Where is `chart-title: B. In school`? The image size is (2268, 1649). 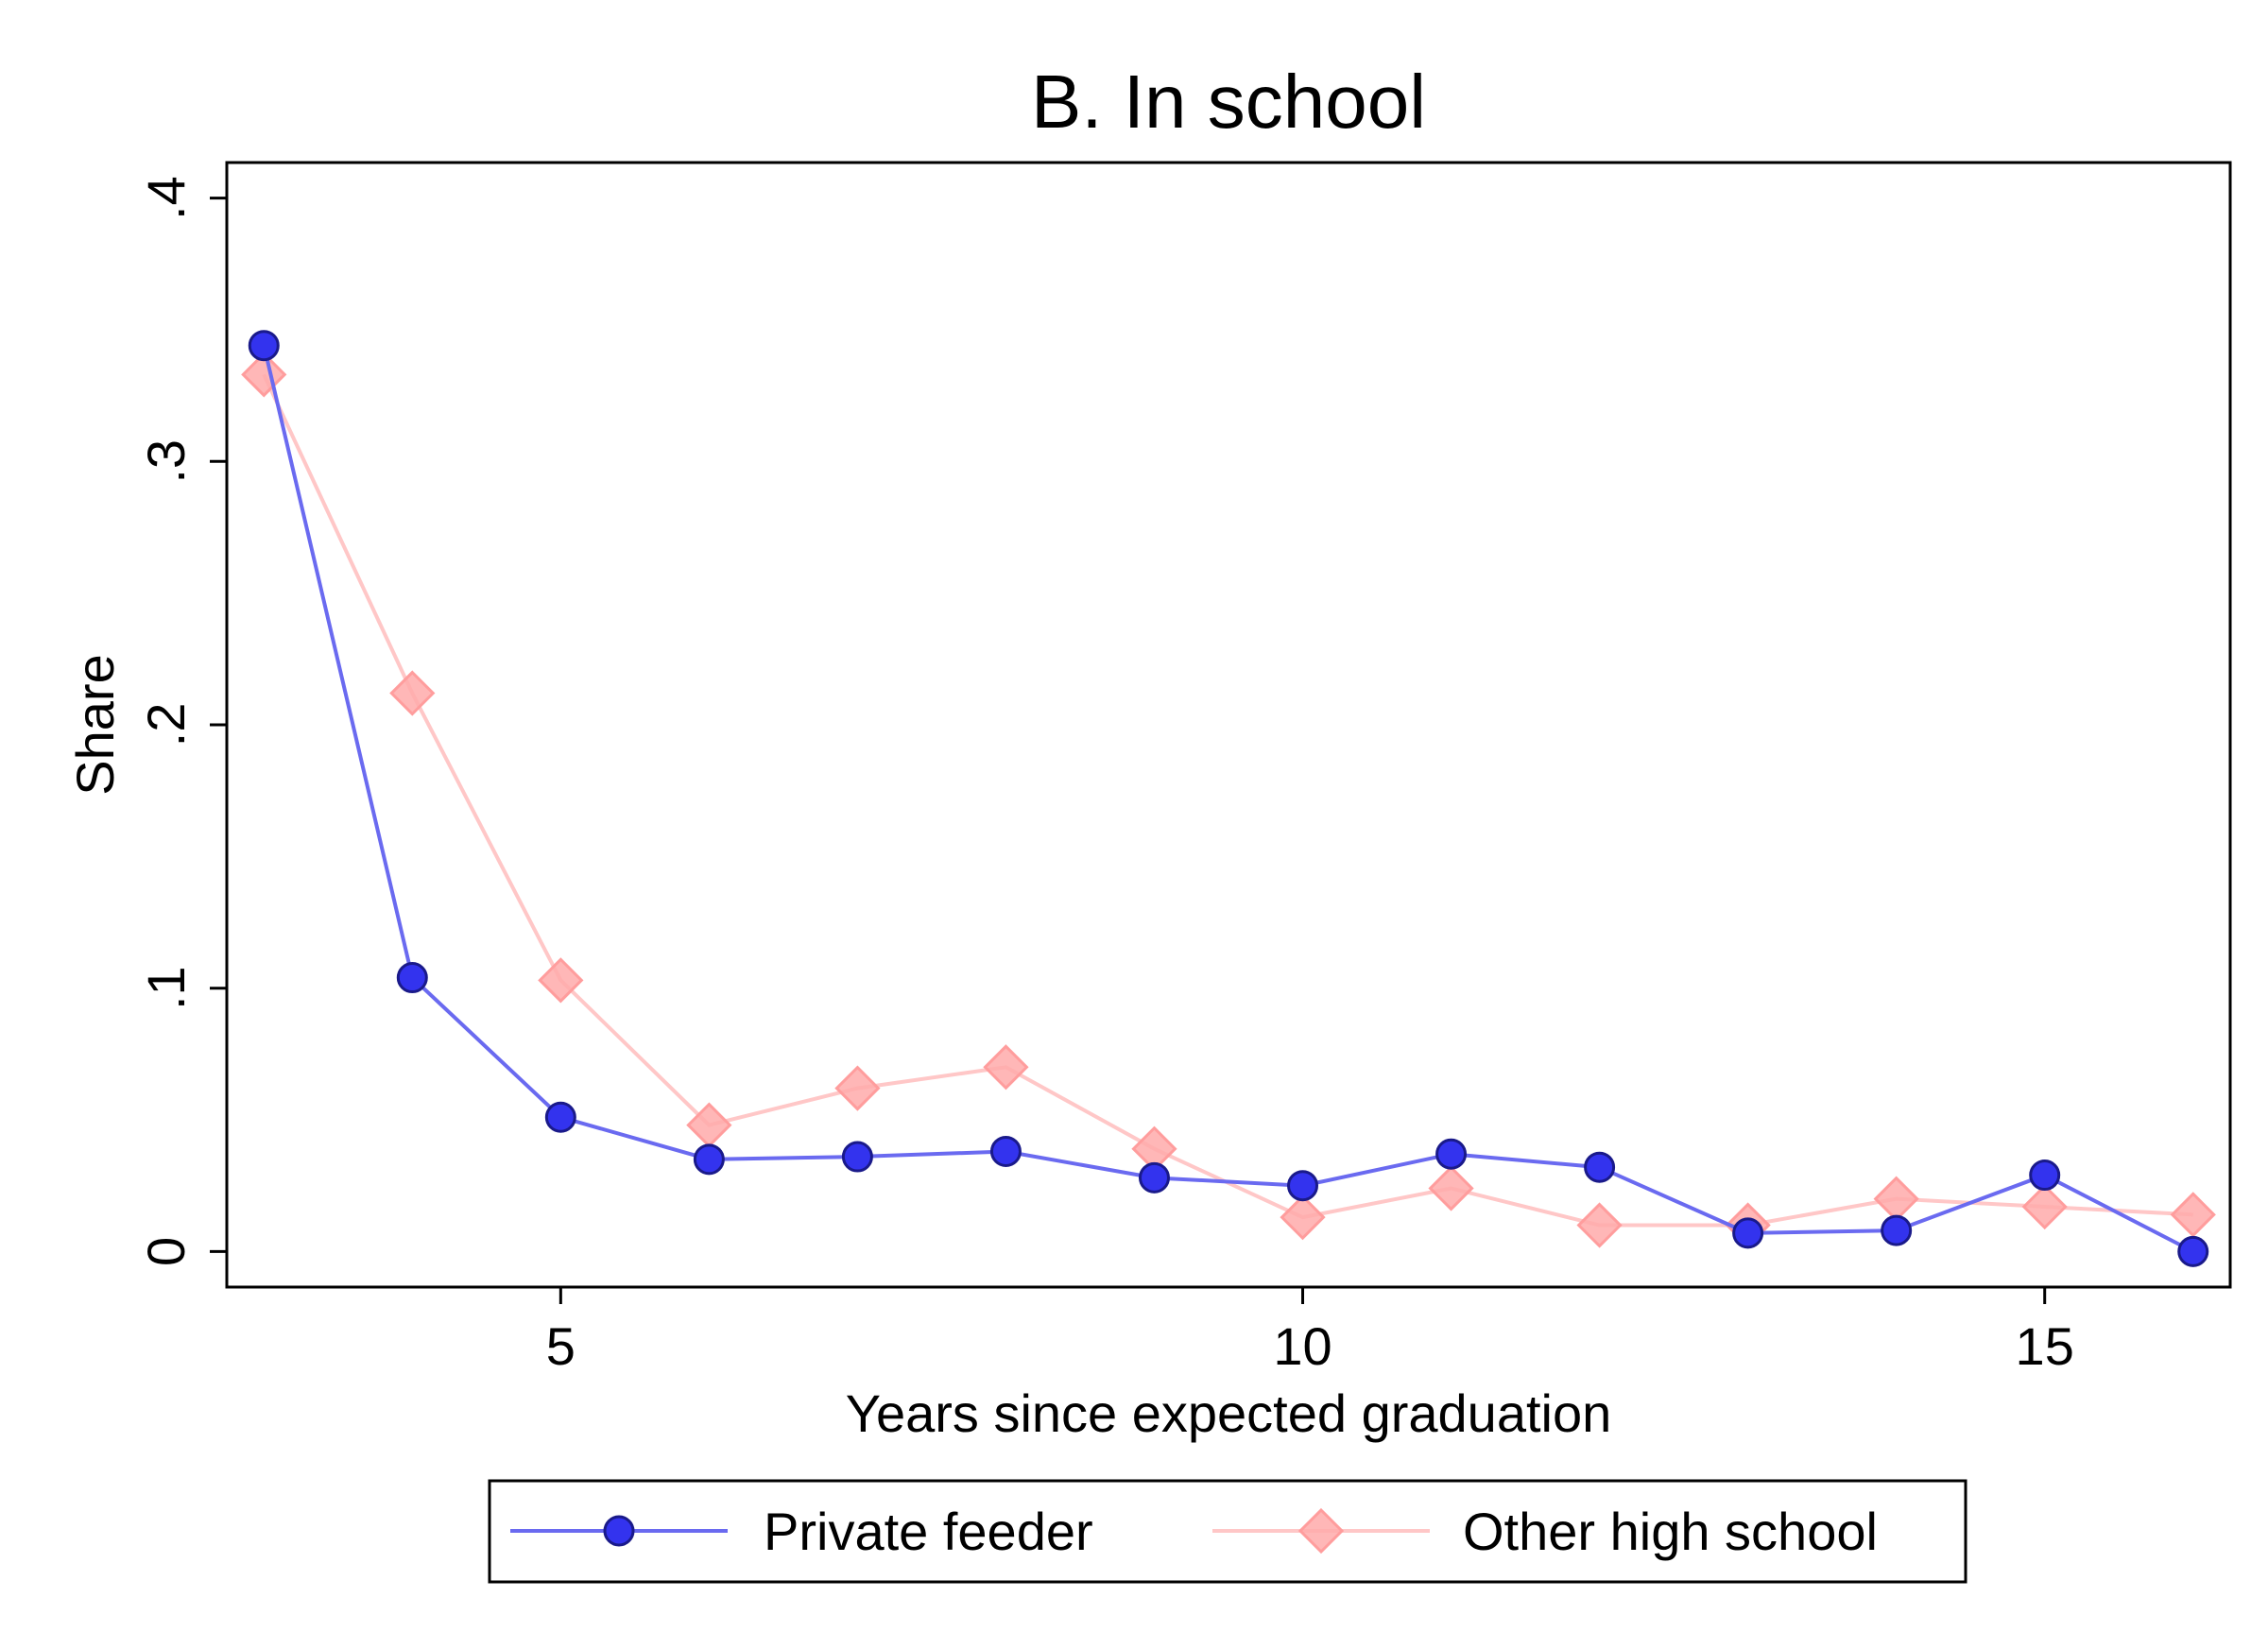
chart-title: B. In school is located at coordinates (1228, 102).